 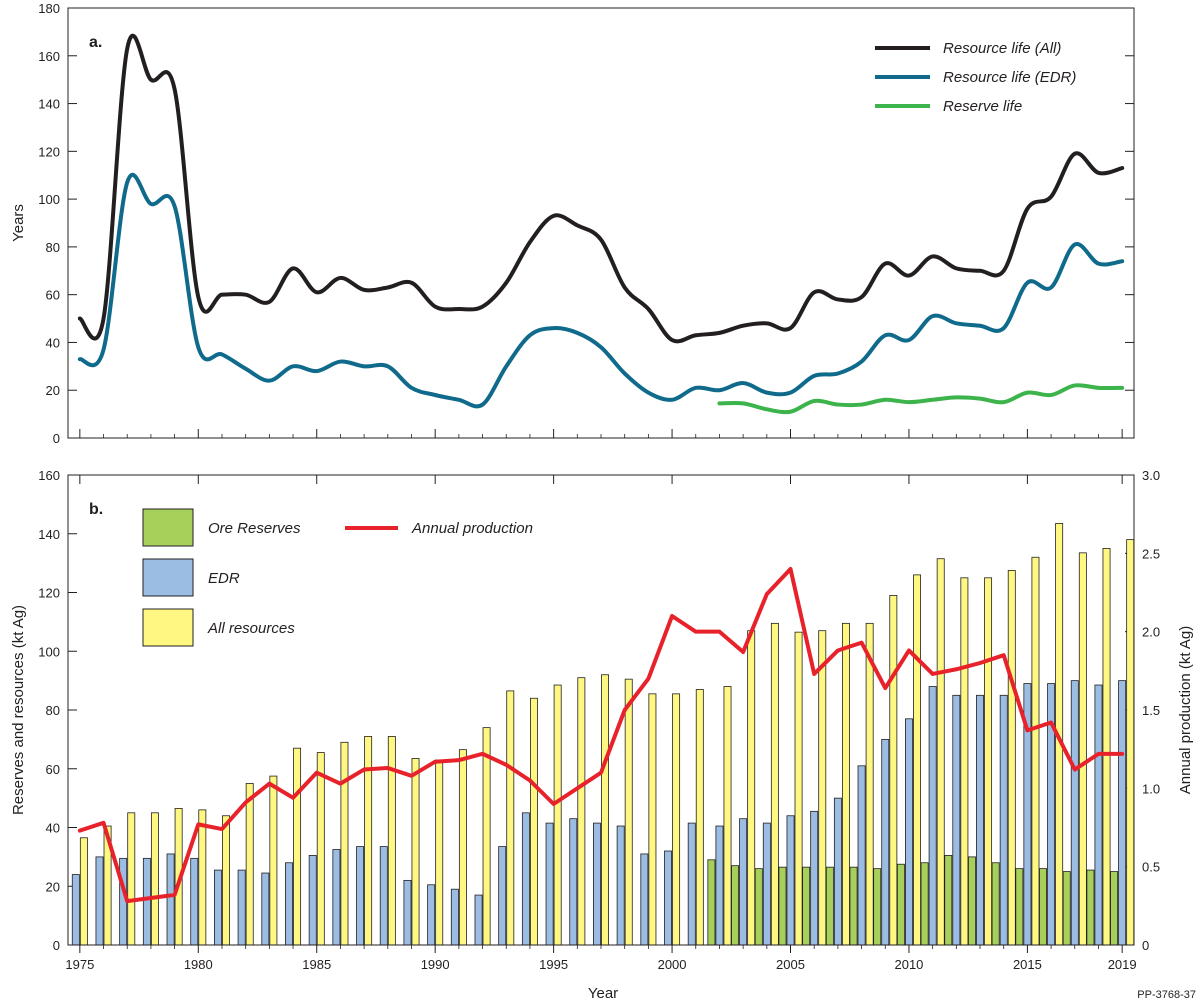 What do you see at coordinates (1011, 758) in the screenshot?
I see `bar-all-resources-2014` at bounding box center [1011, 758].